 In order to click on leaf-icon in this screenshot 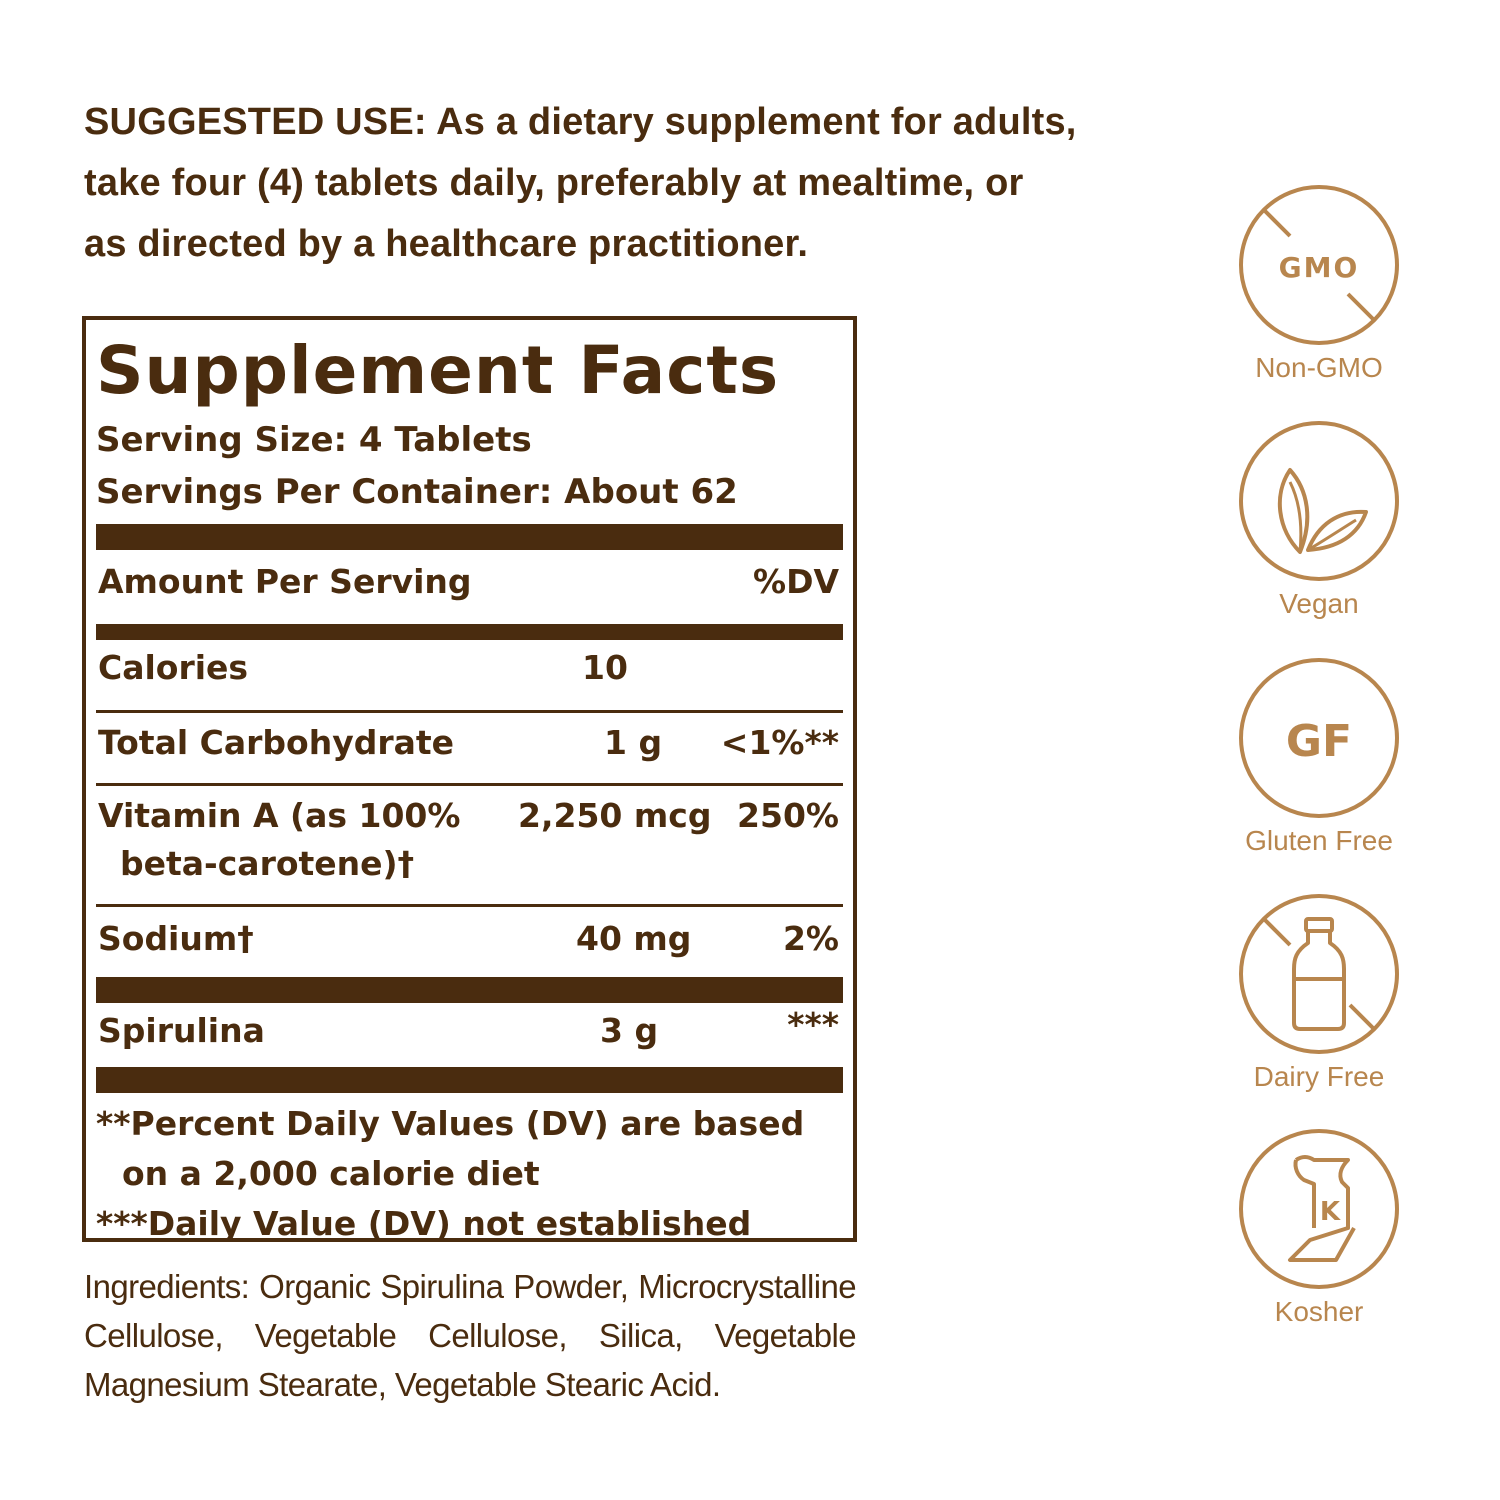, I will do `click(1319, 501)`.